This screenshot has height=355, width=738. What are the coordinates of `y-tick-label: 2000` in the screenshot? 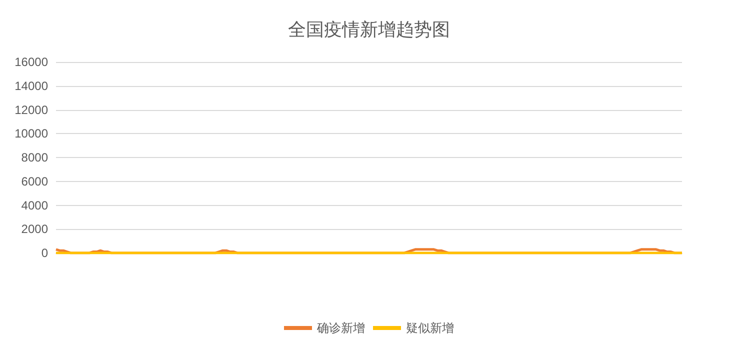 It's located at (34, 229).